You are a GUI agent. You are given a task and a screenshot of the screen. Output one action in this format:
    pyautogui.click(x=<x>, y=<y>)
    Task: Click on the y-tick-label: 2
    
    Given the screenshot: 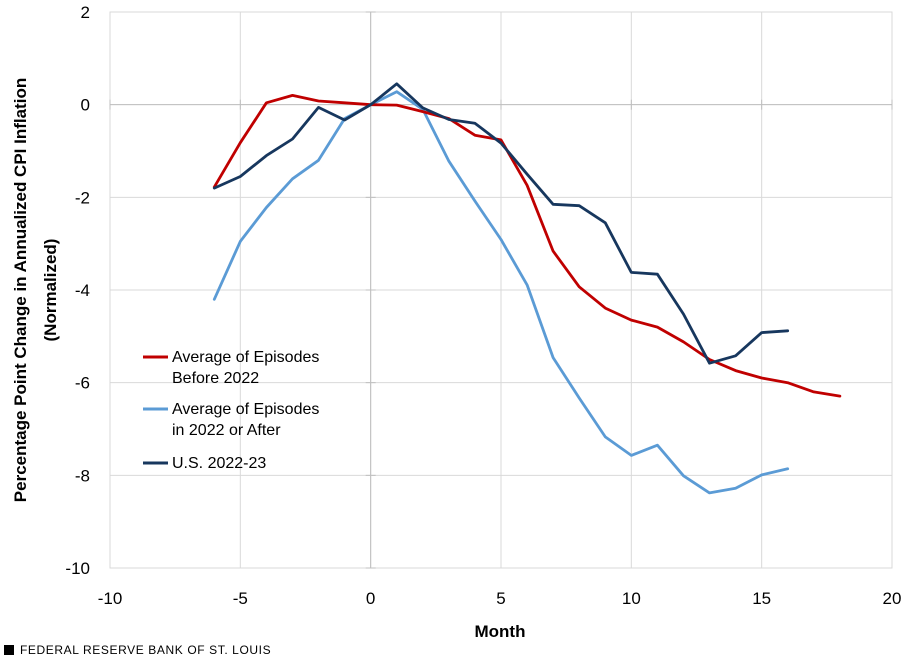 What is the action you would take?
    pyautogui.click(x=85, y=12)
    